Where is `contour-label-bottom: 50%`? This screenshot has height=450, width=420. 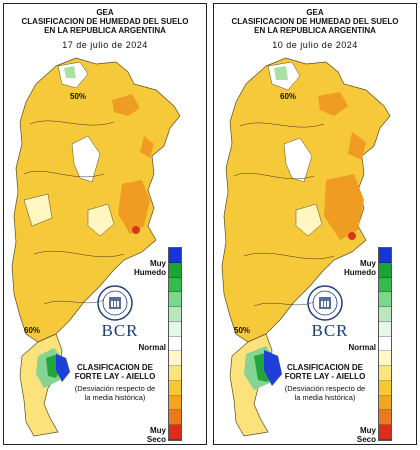 contour-label-bottom: 50% is located at coordinates (242, 330).